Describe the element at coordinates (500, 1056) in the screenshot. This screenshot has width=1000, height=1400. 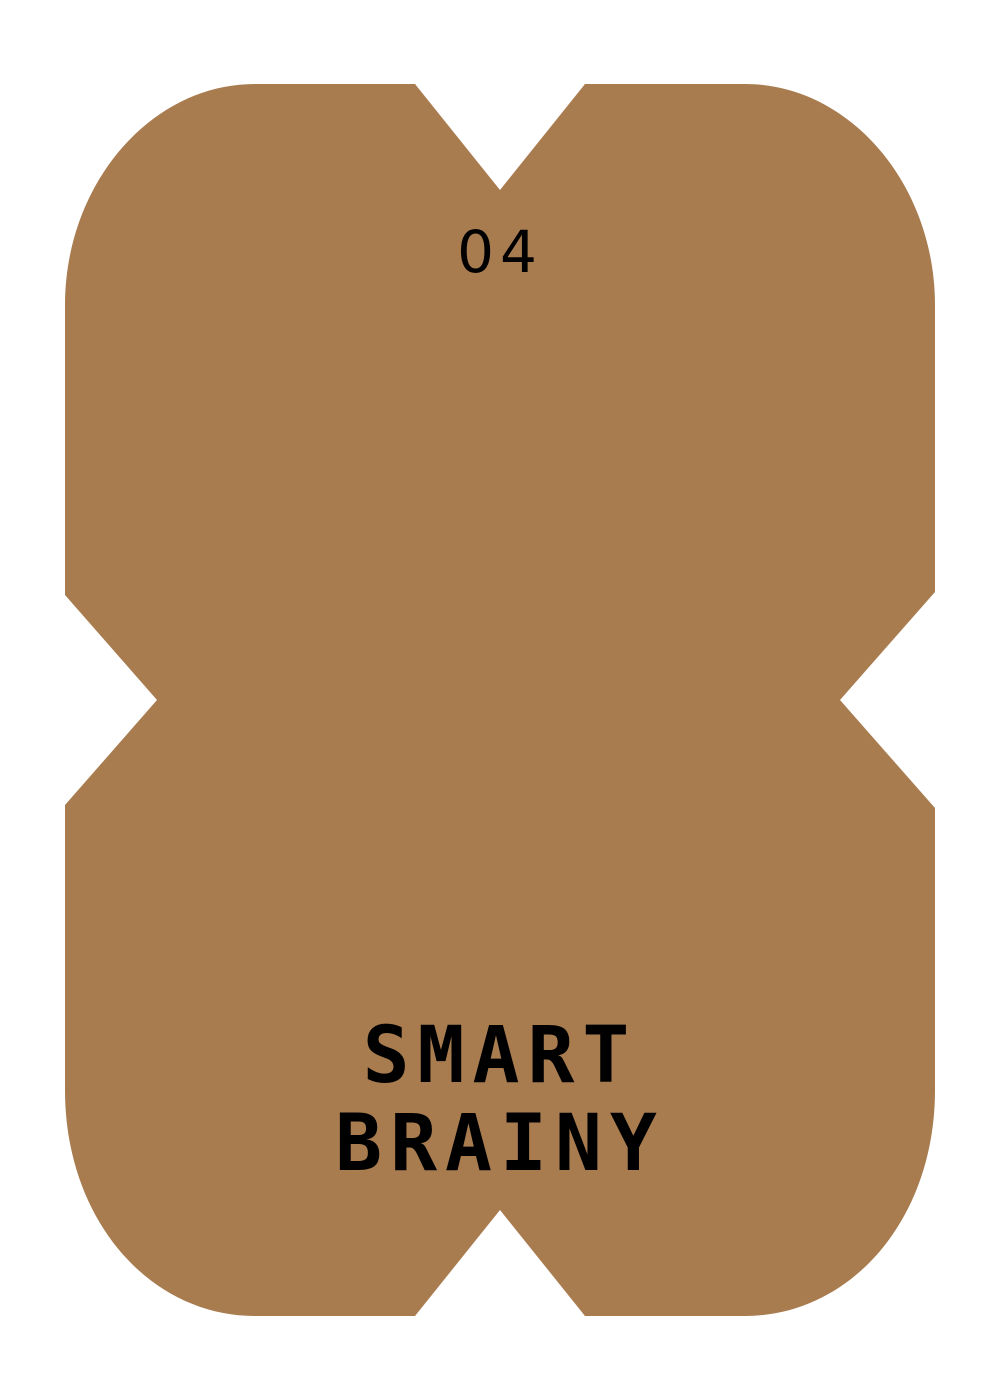
I see `card-title-line-1: SMART` at that location.